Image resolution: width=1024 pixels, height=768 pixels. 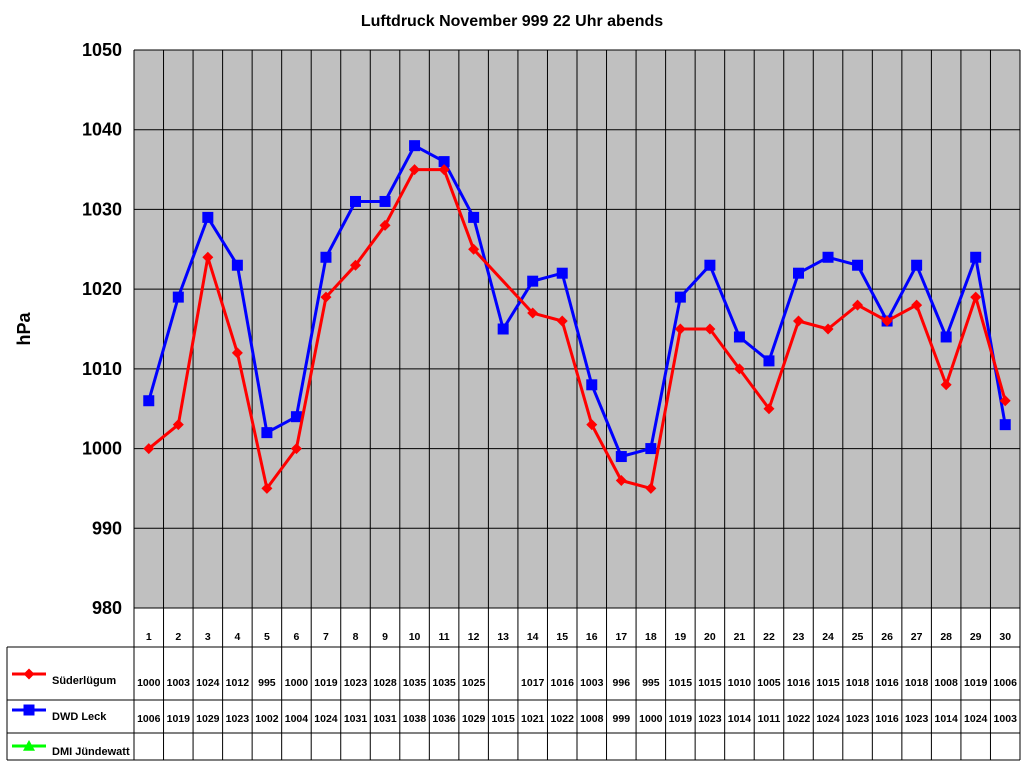 What do you see at coordinates (512, 21) in the screenshot?
I see `chart-title: Luftdruck November 999 22 Uhr abends` at bounding box center [512, 21].